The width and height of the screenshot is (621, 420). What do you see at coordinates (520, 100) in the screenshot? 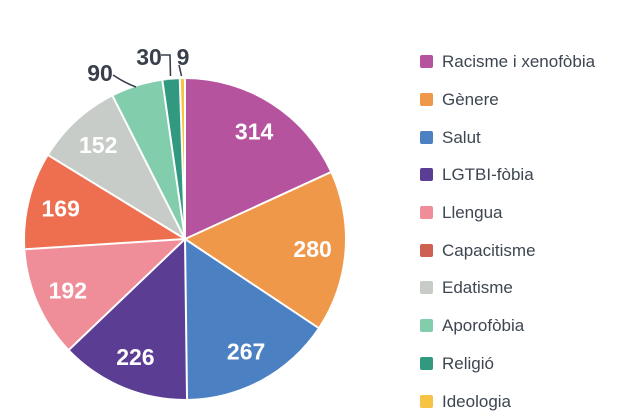
I see `legend-item: Gènere` at bounding box center [520, 100].